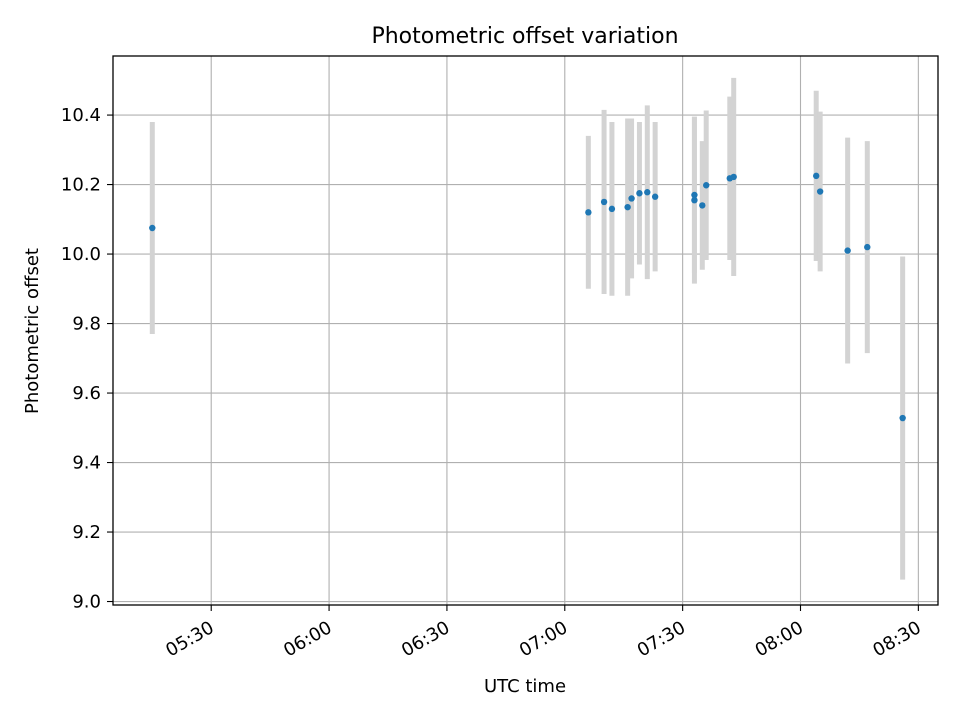 The height and width of the screenshot is (720, 960). I want to click on y-axis-ticks: 9.0 9.2 9.4 9.6 9.8 10.0 10.2 10.4, so click(87, 359).